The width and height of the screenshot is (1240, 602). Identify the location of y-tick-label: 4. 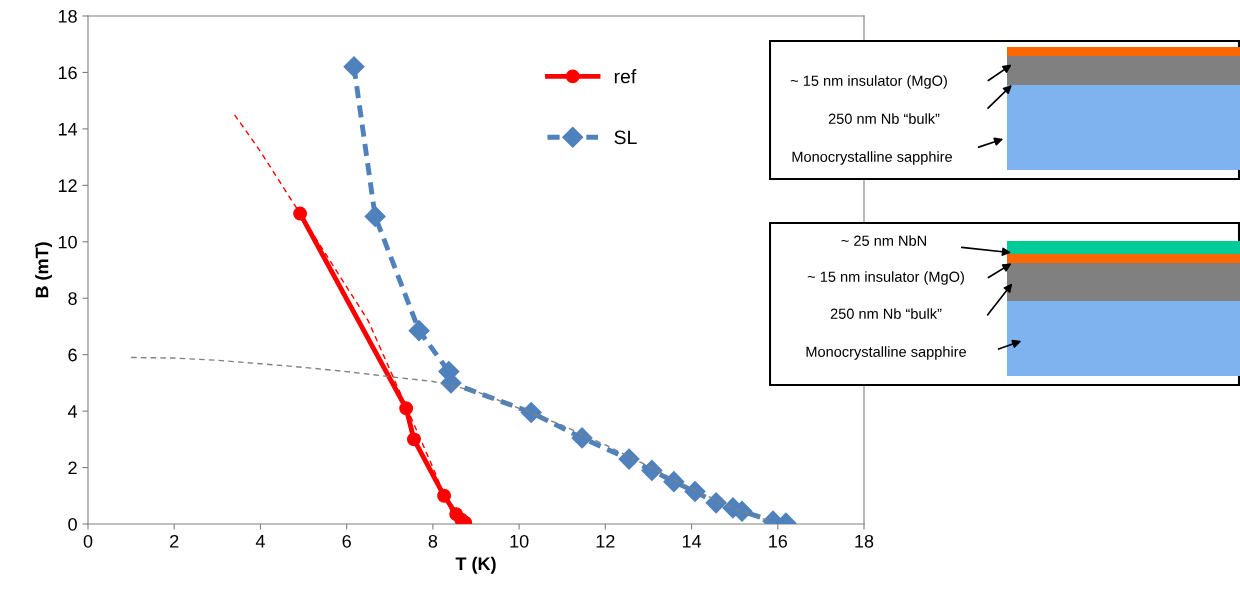
(72, 411).